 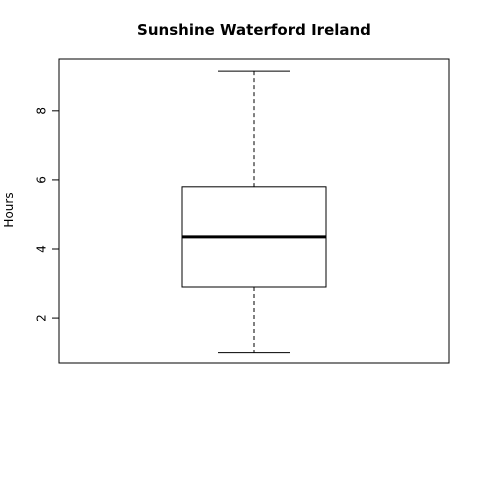 I want to click on y-tick-label: 6, so click(x=42, y=180).